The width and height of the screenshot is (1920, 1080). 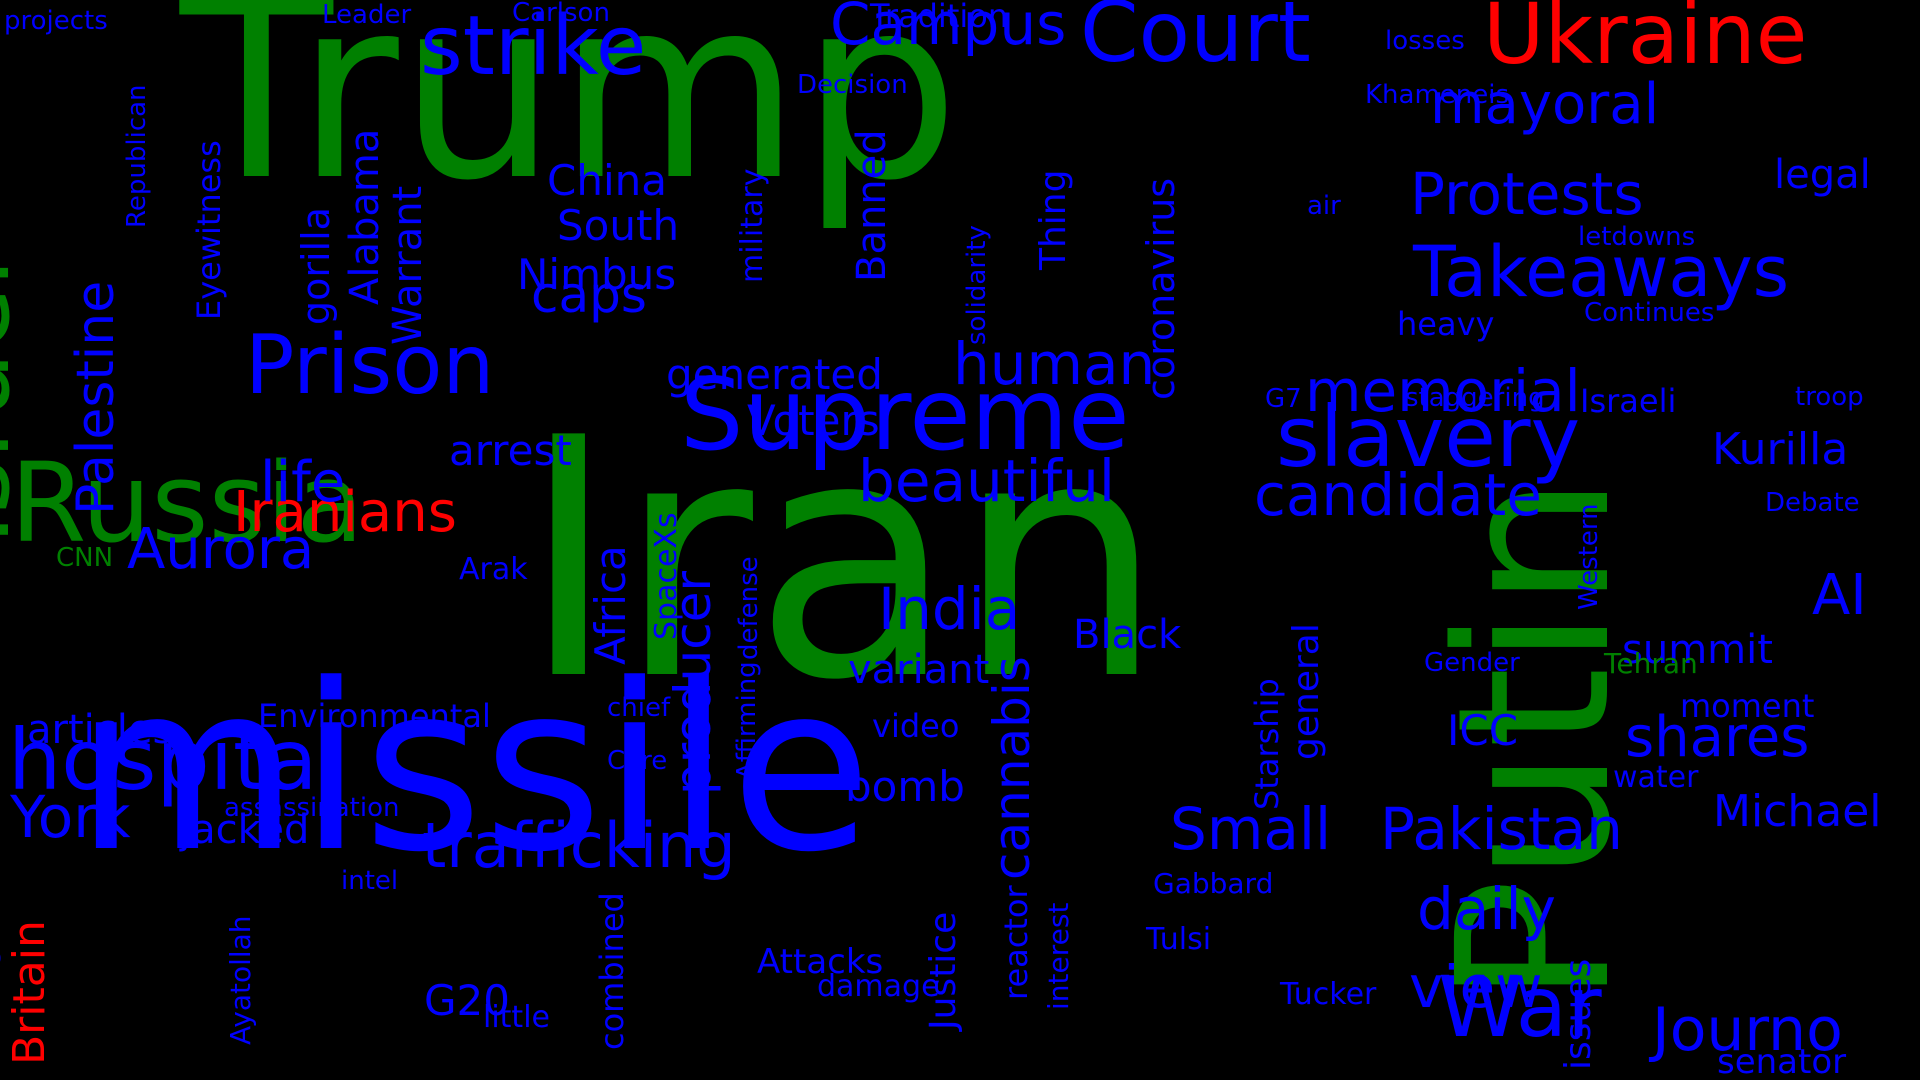 What do you see at coordinates (1637, 237) in the screenshot?
I see `word-letdowns: letdowns` at bounding box center [1637, 237].